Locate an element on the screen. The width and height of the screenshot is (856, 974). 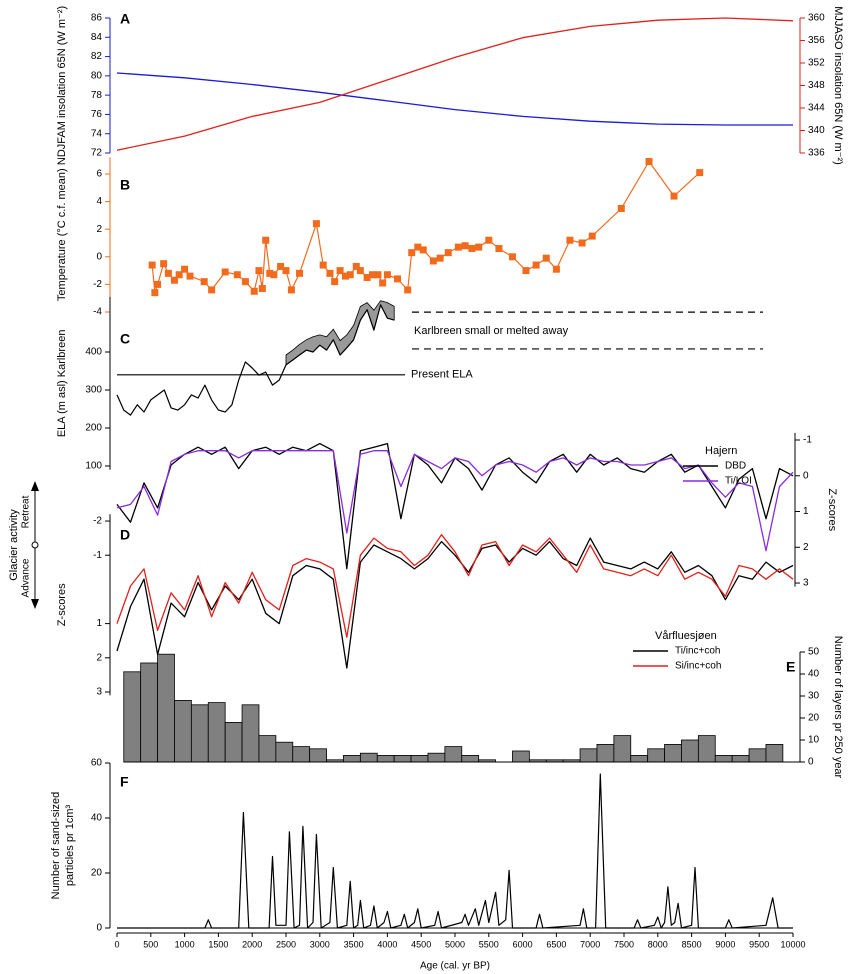
y-tick-label: 300 is located at coordinates (93, 390).